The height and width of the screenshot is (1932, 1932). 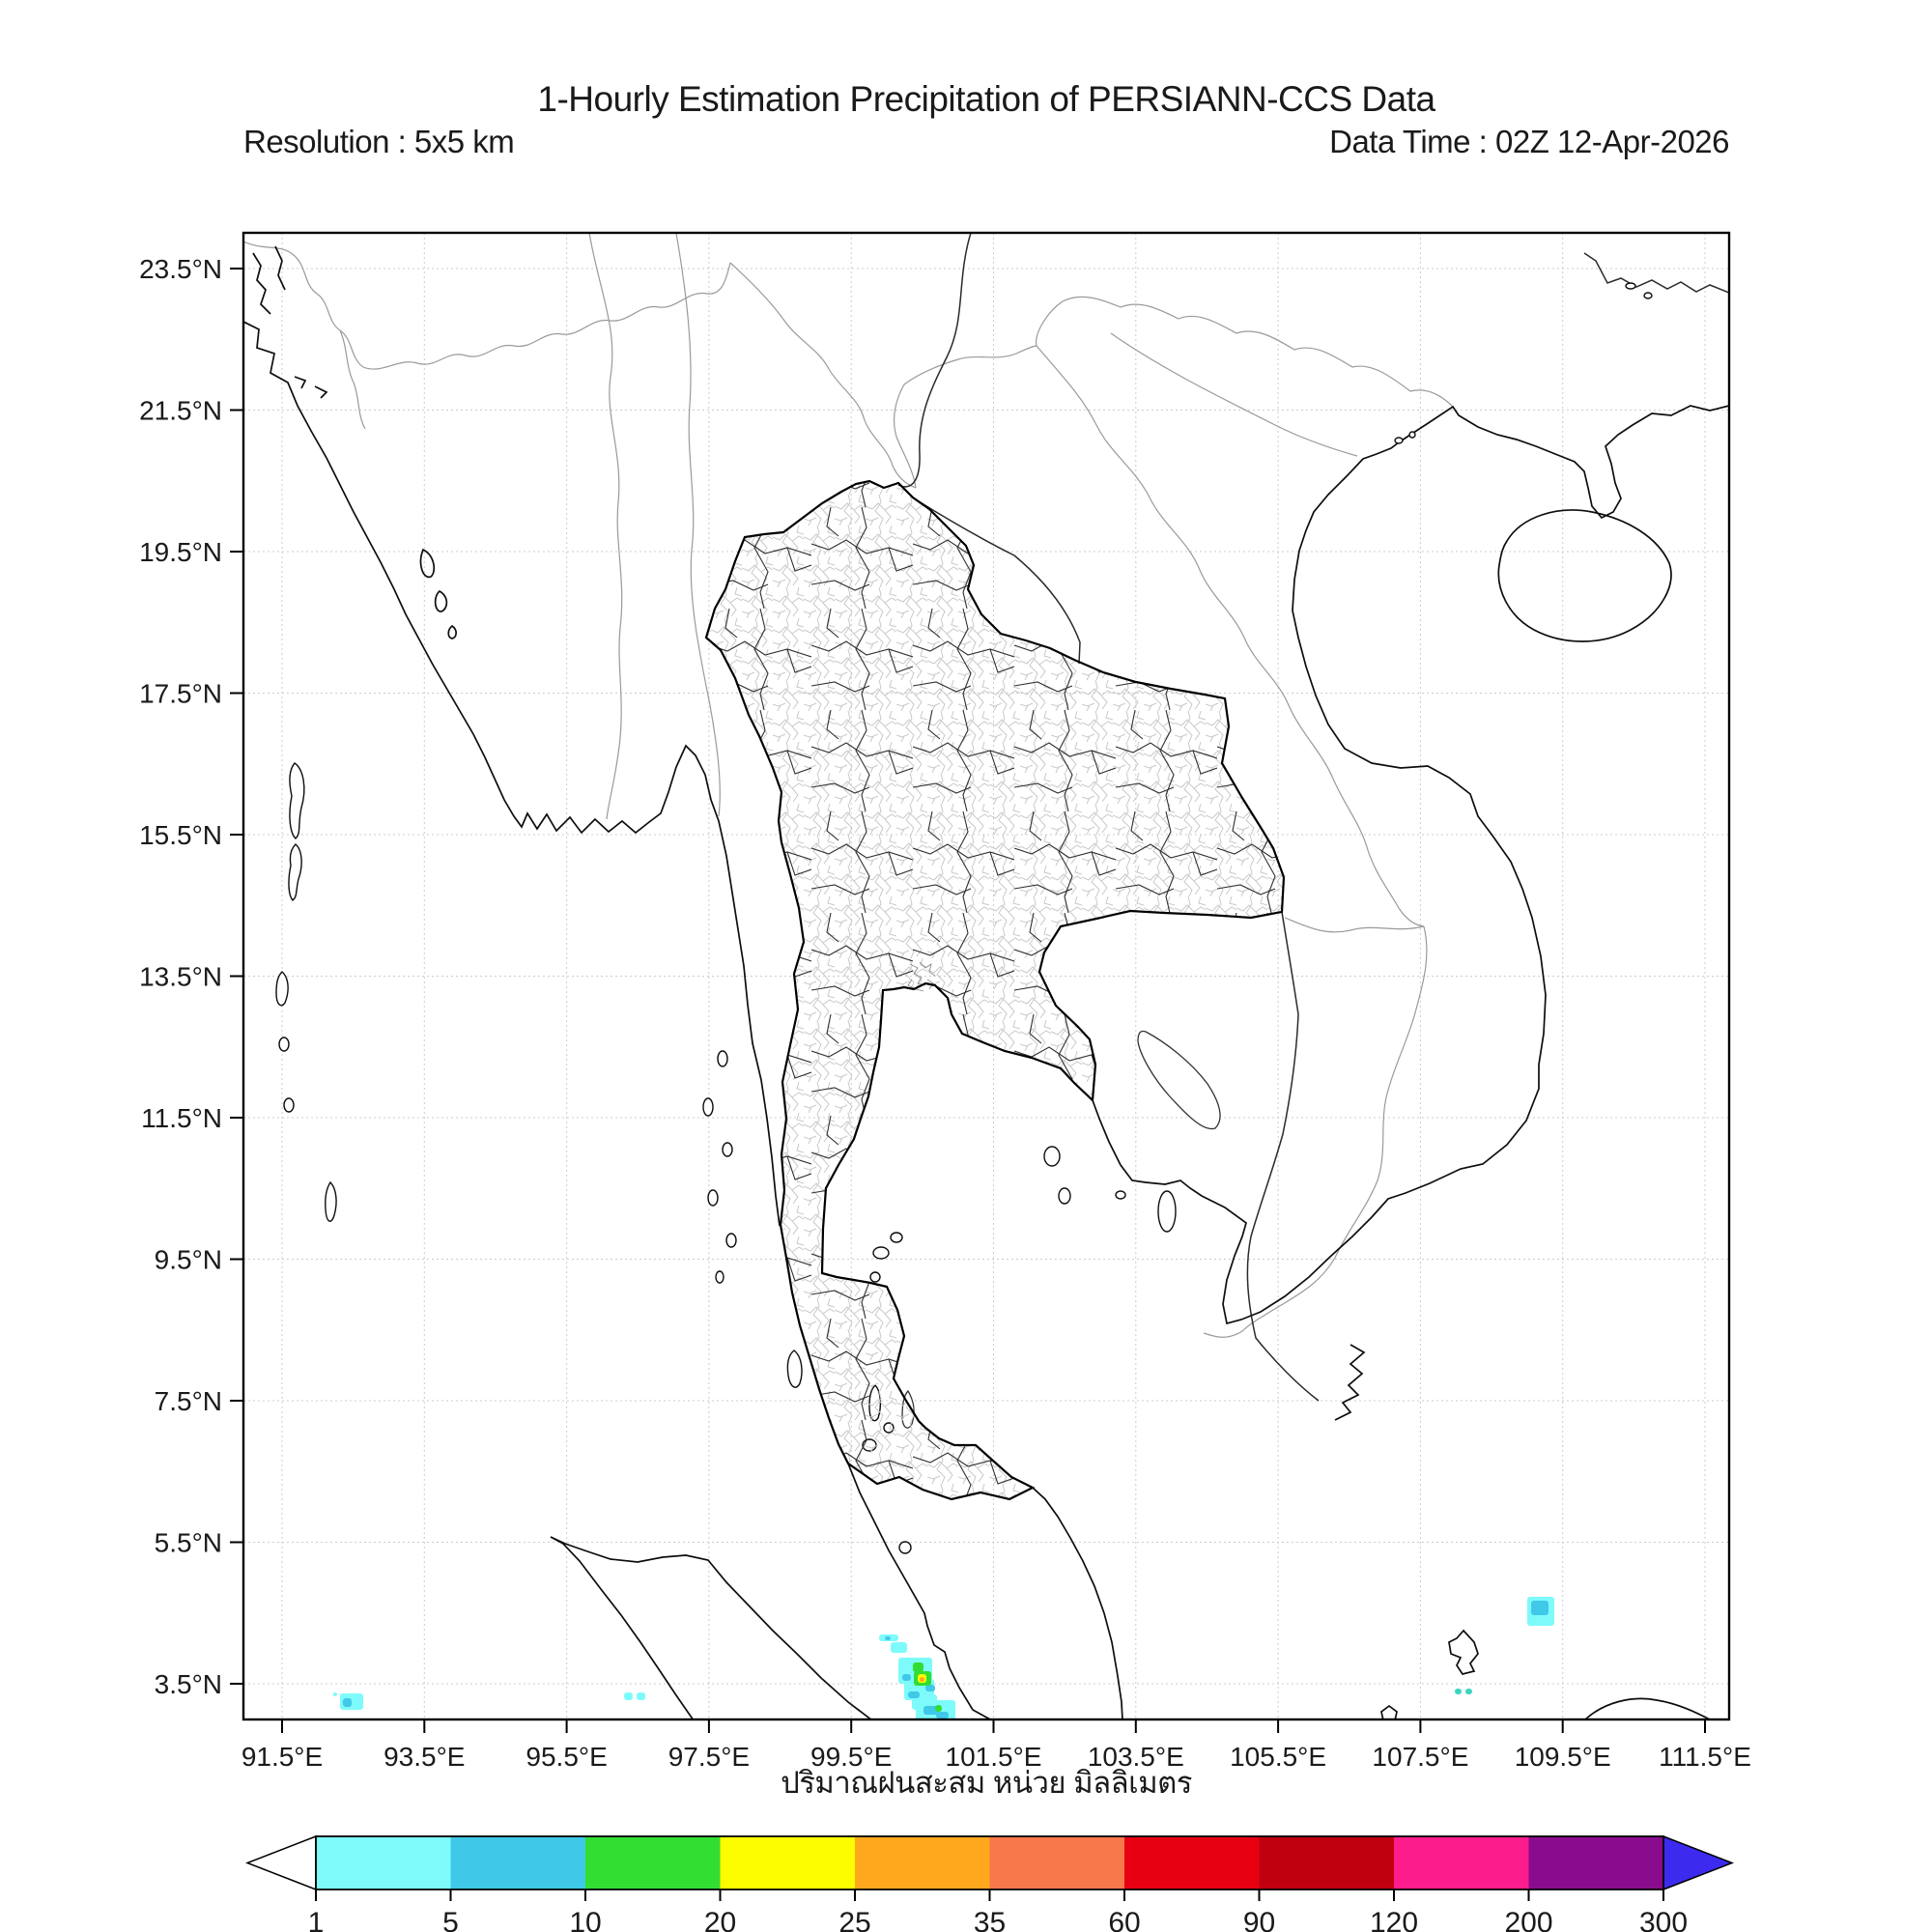 What do you see at coordinates (1663, 1919) in the screenshot?
I see `colorbar-tick-label: 300` at bounding box center [1663, 1919].